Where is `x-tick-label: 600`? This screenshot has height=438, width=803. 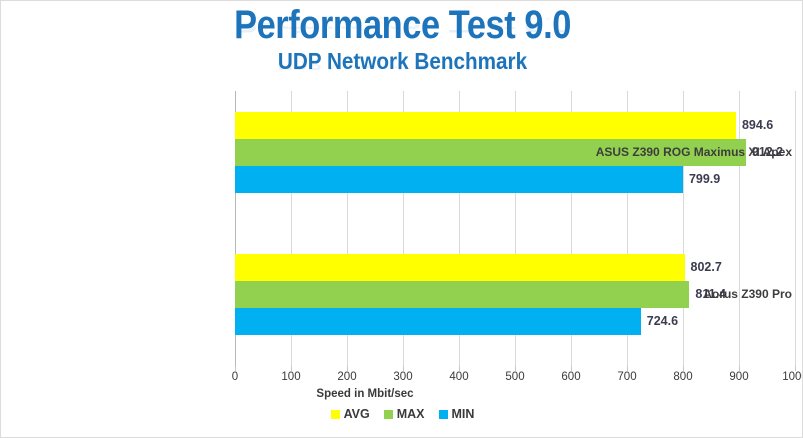
x-tick-label: 600 is located at coordinates (571, 377).